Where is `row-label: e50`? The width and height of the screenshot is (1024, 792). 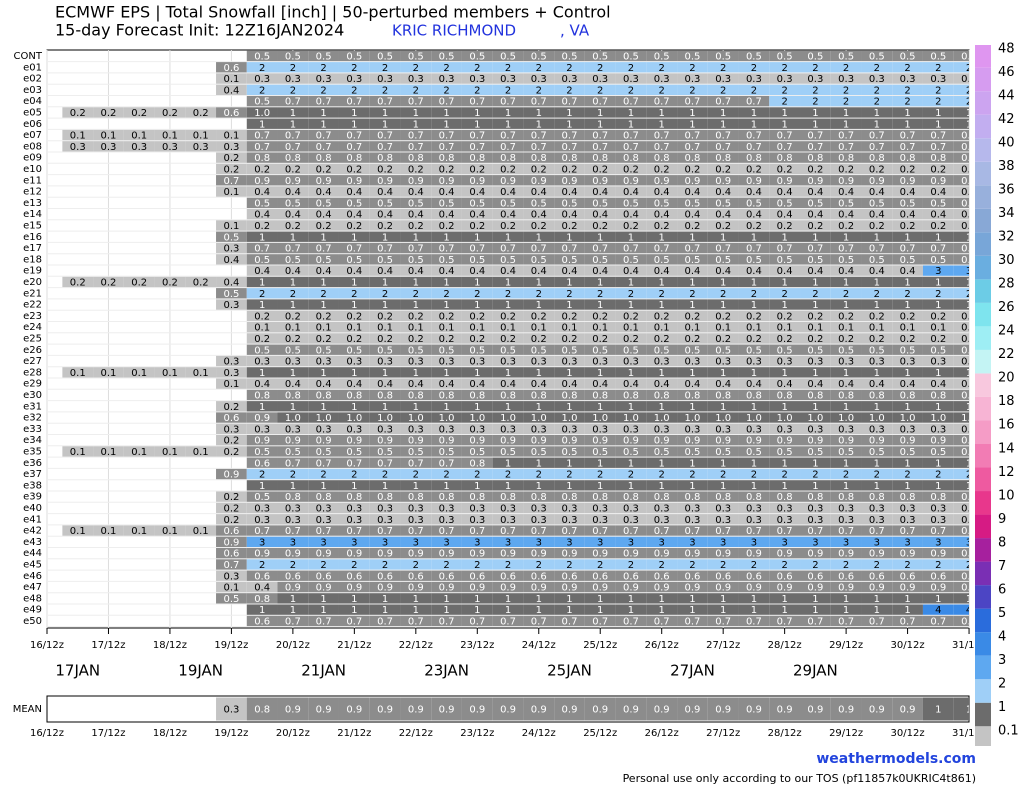 row-label: e50 is located at coordinates (32, 621).